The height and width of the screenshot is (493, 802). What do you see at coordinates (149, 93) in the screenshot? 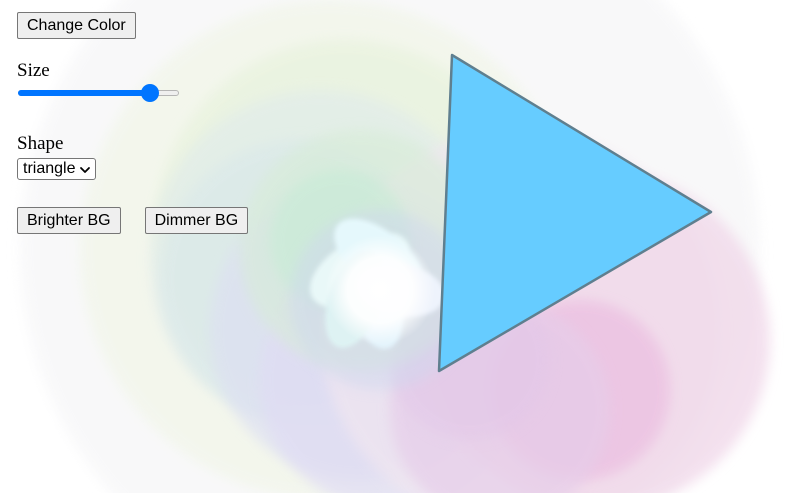
I see `slider-thumb` at bounding box center [149, 93].